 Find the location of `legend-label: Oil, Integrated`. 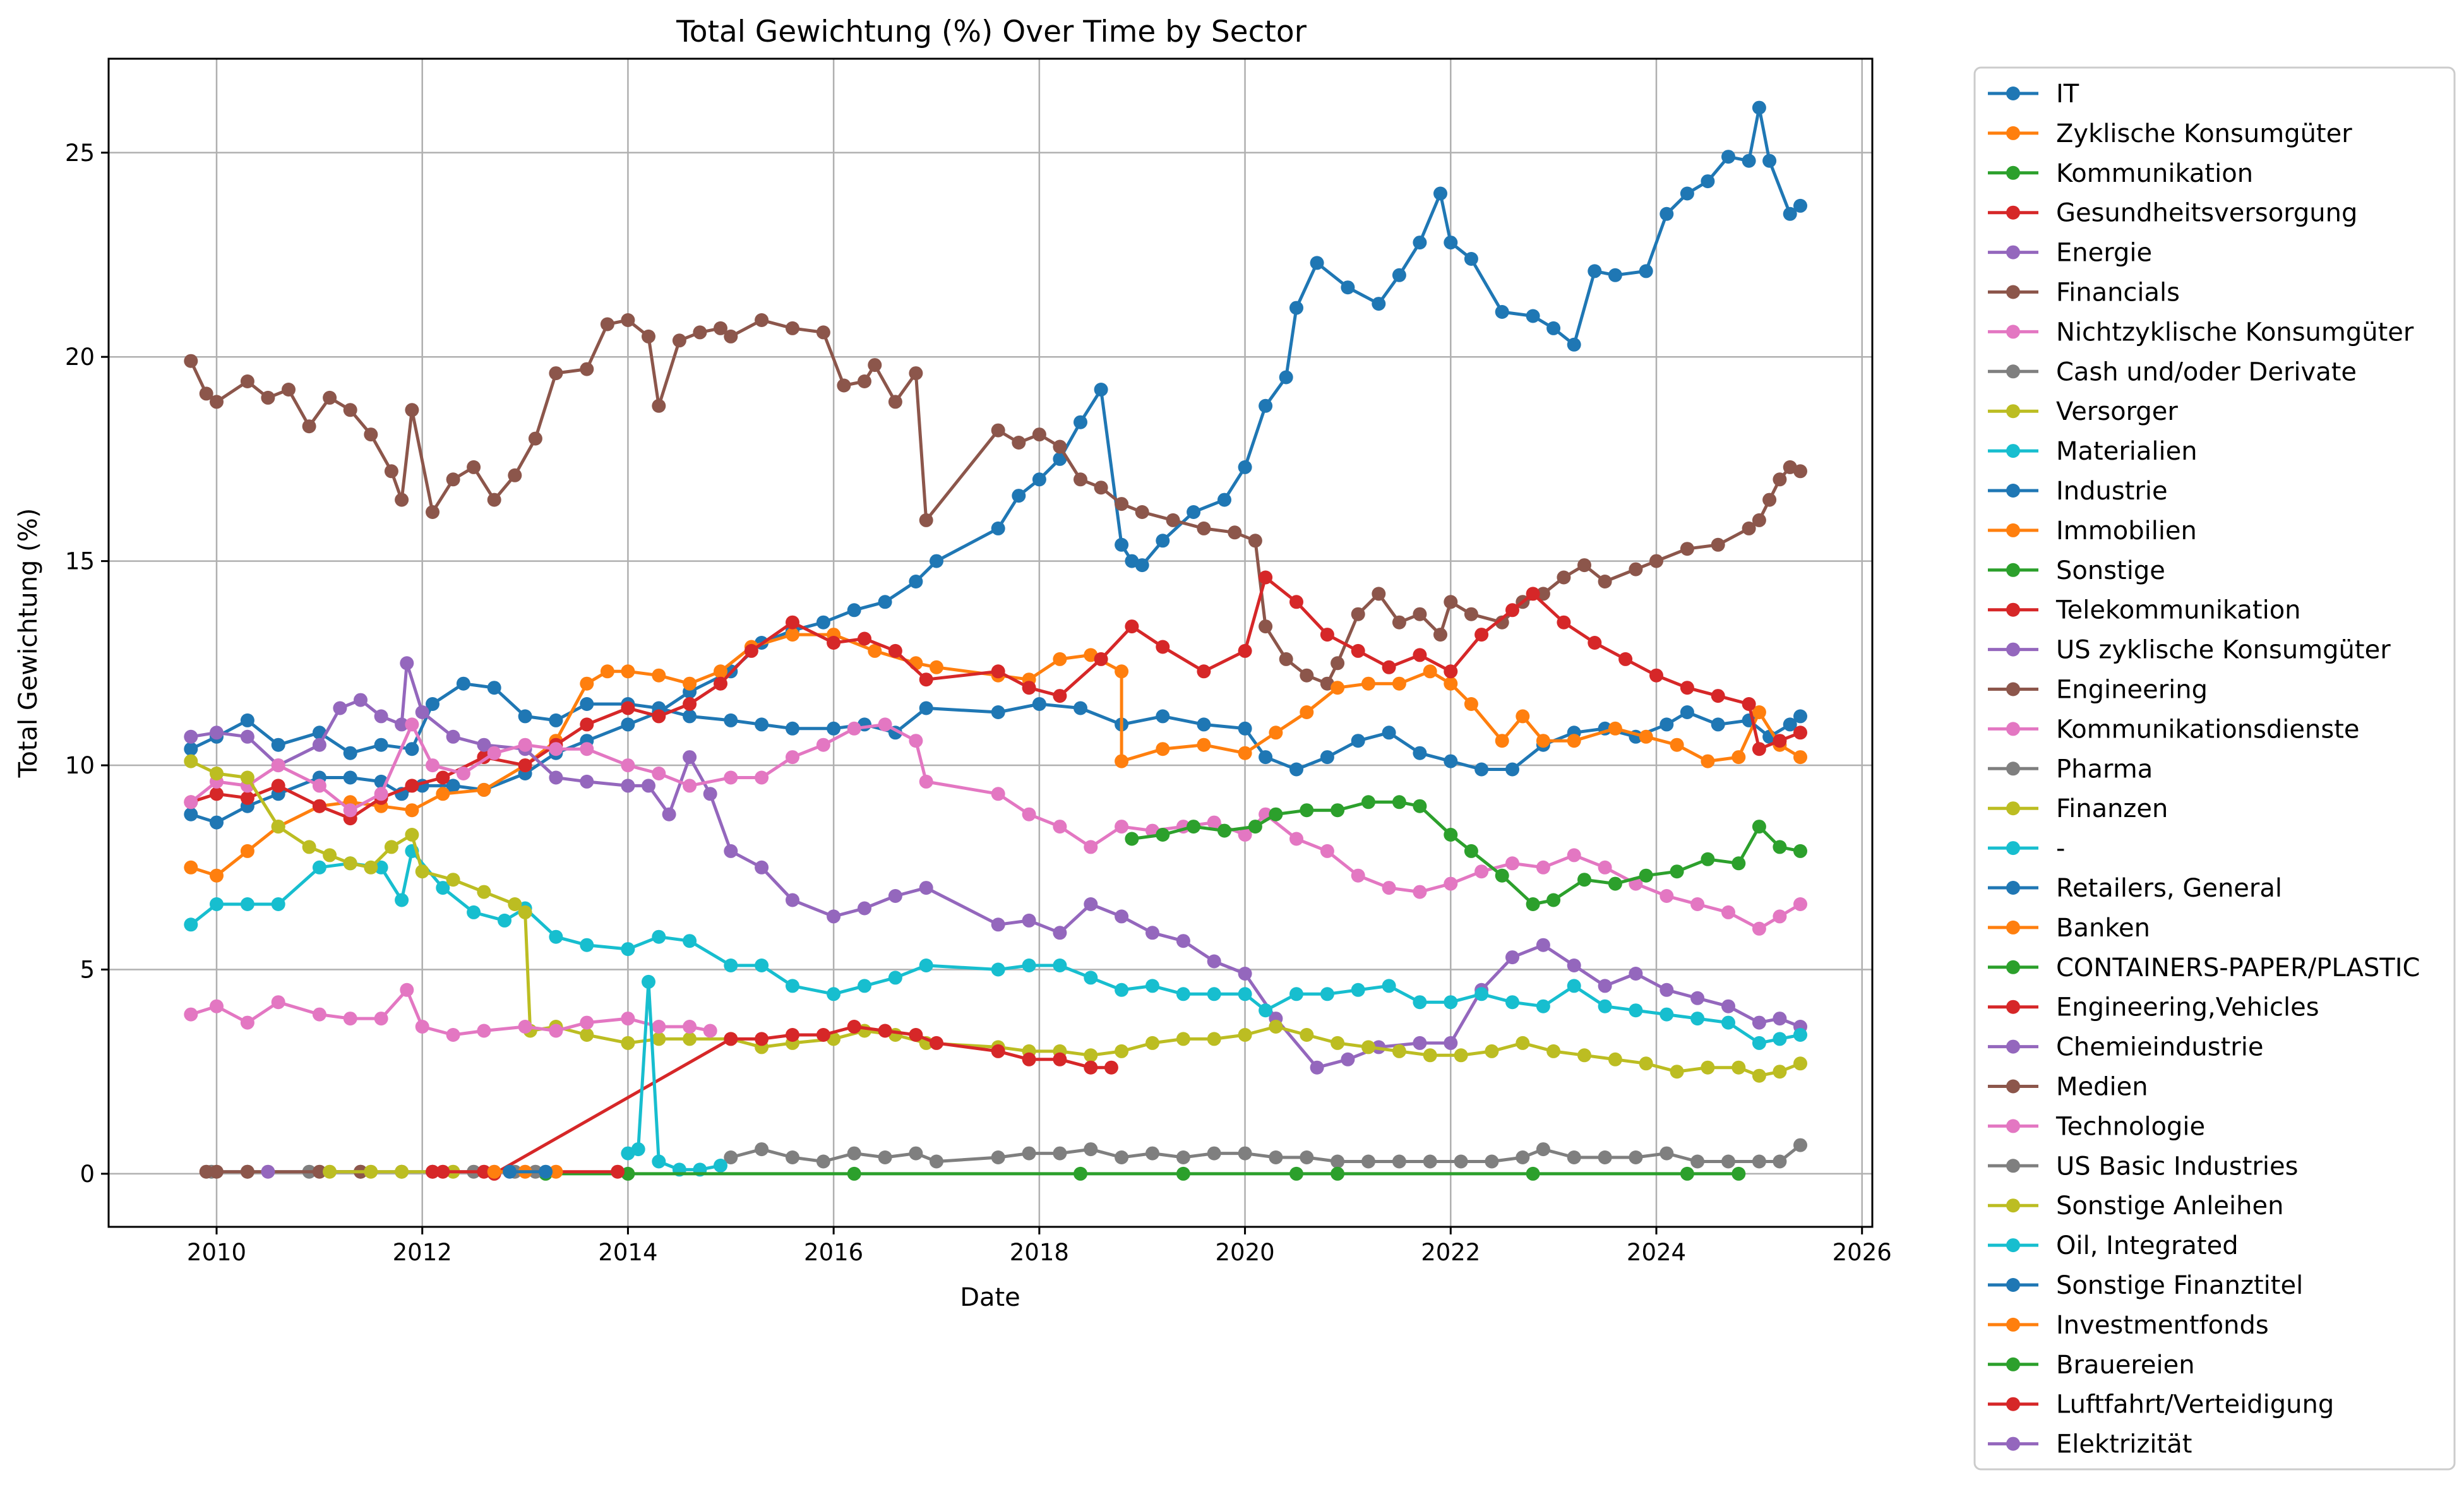

legend-label: Oil, Integrated is located at coordinates (2147, 1245).